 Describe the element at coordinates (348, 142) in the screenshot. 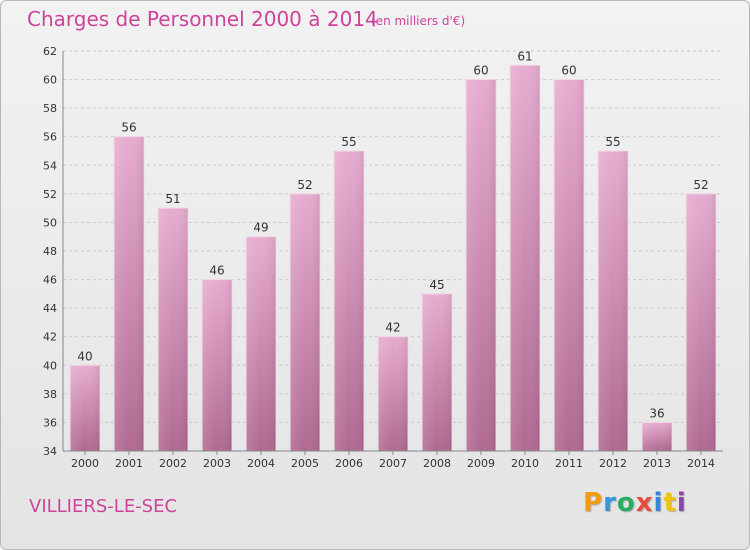

I see `data-label-2006: 55` at that location.